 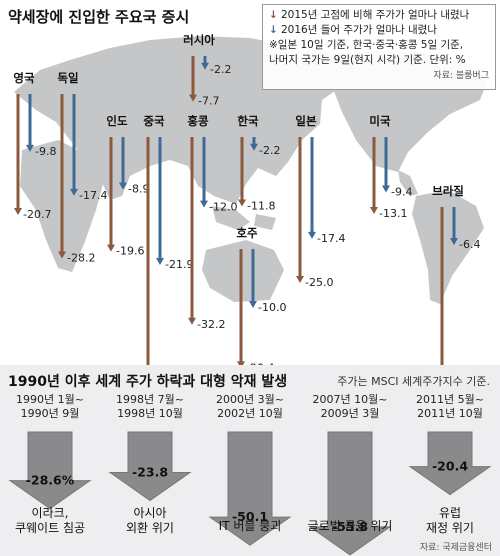 I want to click on chart-title: 약세장에 진입한 주요국 증시, so click(x=99, y=17).